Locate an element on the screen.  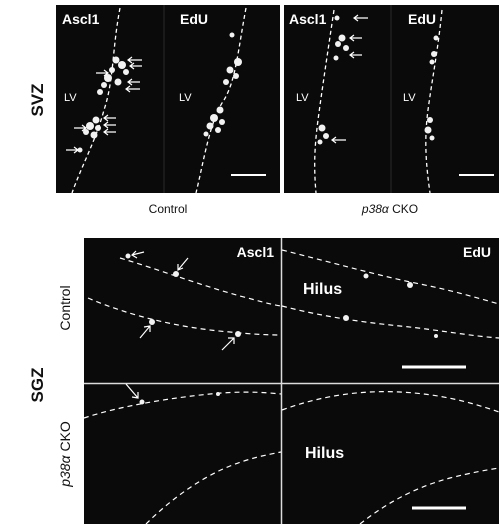
svz-ko-edu-lv: LV is located at coordinates (409, 98).